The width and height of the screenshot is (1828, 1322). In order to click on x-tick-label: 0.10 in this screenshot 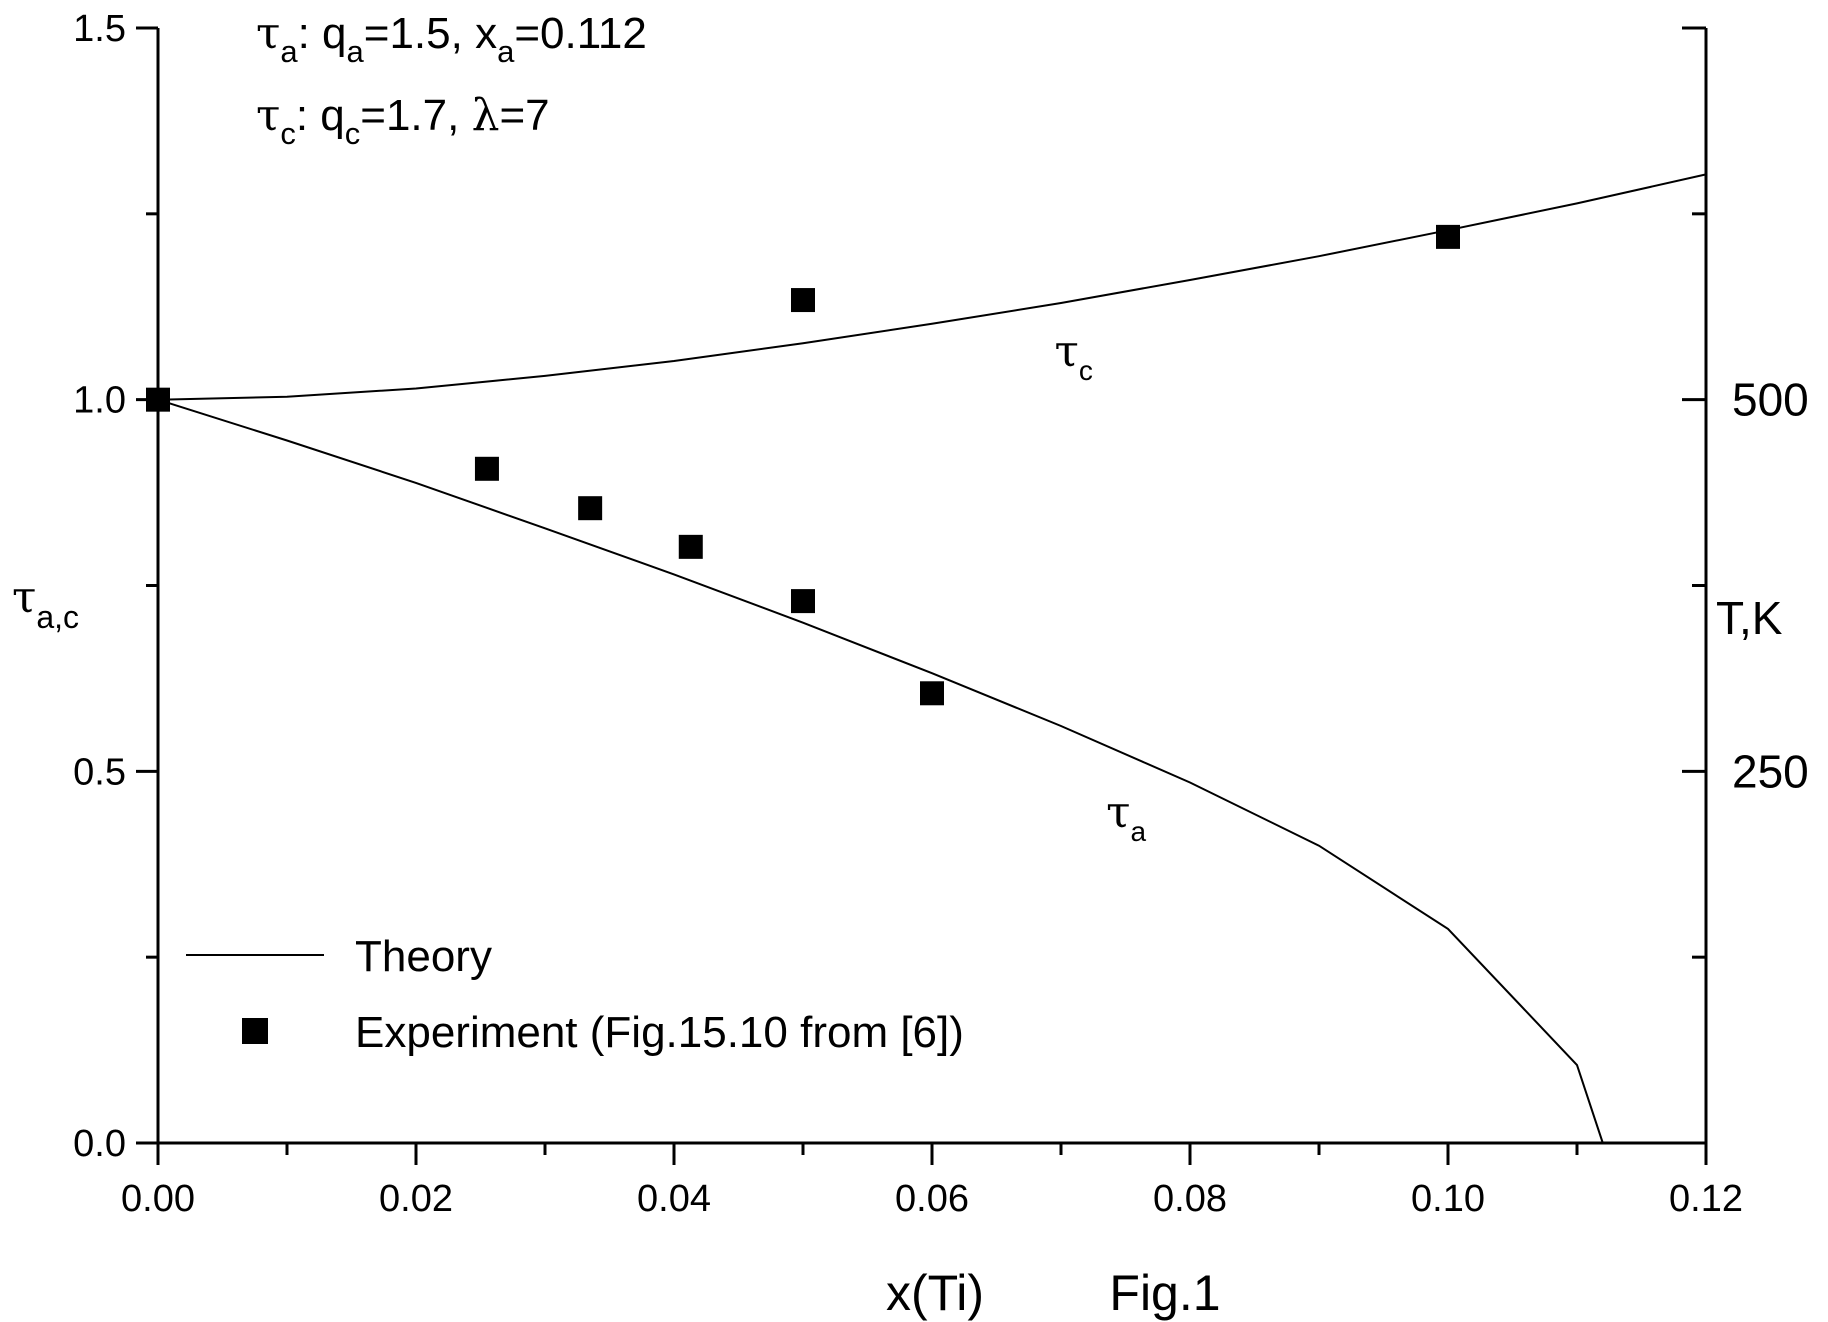, I will do `click(1448, 1199)`.